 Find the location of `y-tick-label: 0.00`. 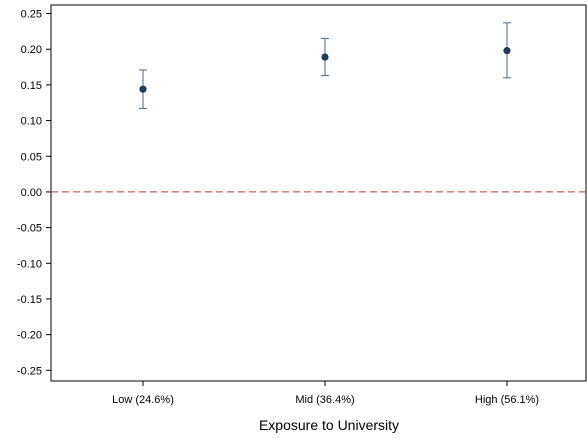

y-tick-label: 0.00 is located at coordinates (31, 193).